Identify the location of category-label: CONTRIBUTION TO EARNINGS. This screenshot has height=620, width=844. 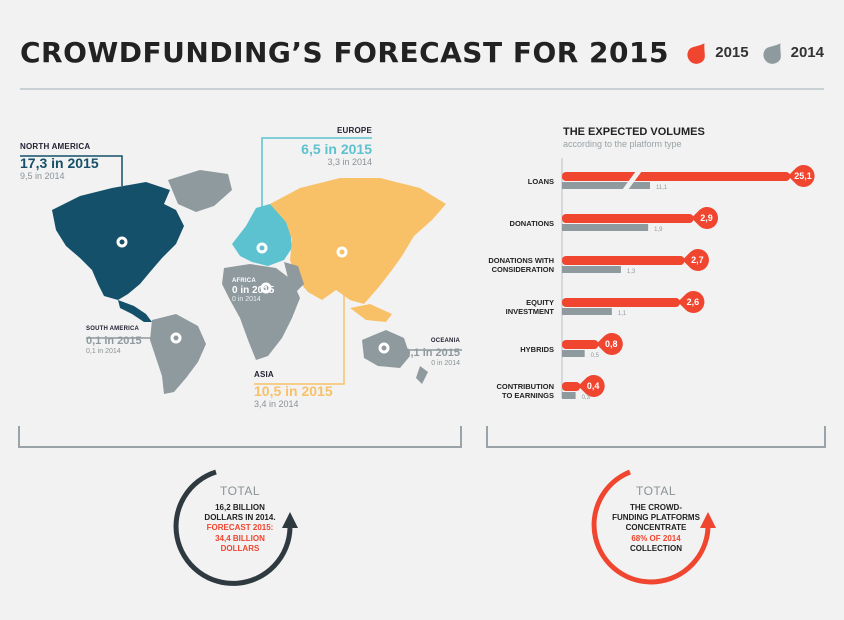
(499, 391).